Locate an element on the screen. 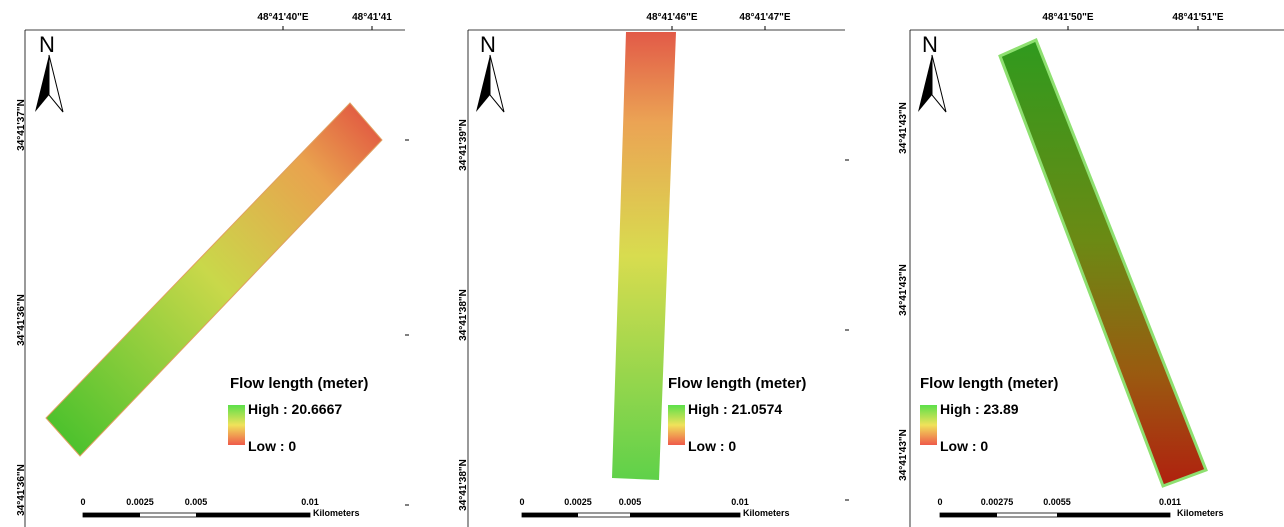 This screenshot has height=527, width=1284. longitude-label: 48°41'46"E is located at coordinates (671, 17).